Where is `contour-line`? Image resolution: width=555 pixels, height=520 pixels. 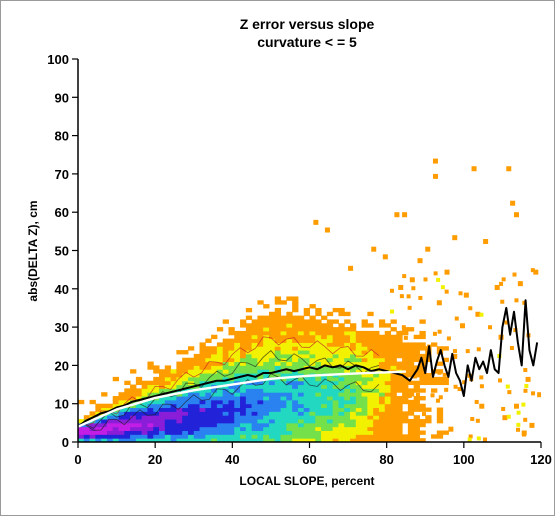 contour-line is located at coordinates (232, 402).